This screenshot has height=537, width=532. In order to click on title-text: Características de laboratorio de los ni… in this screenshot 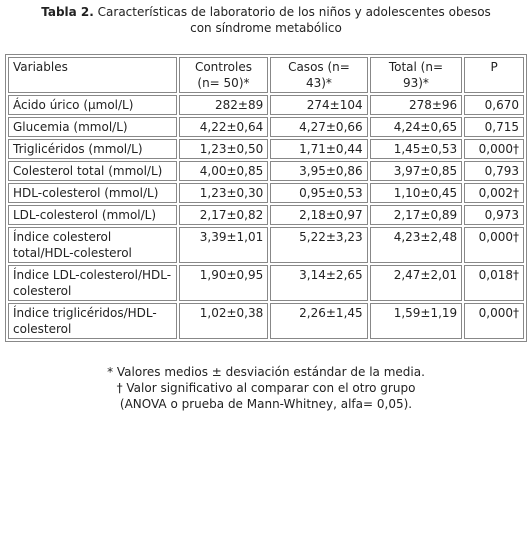, I will do `click(294, 20)`.